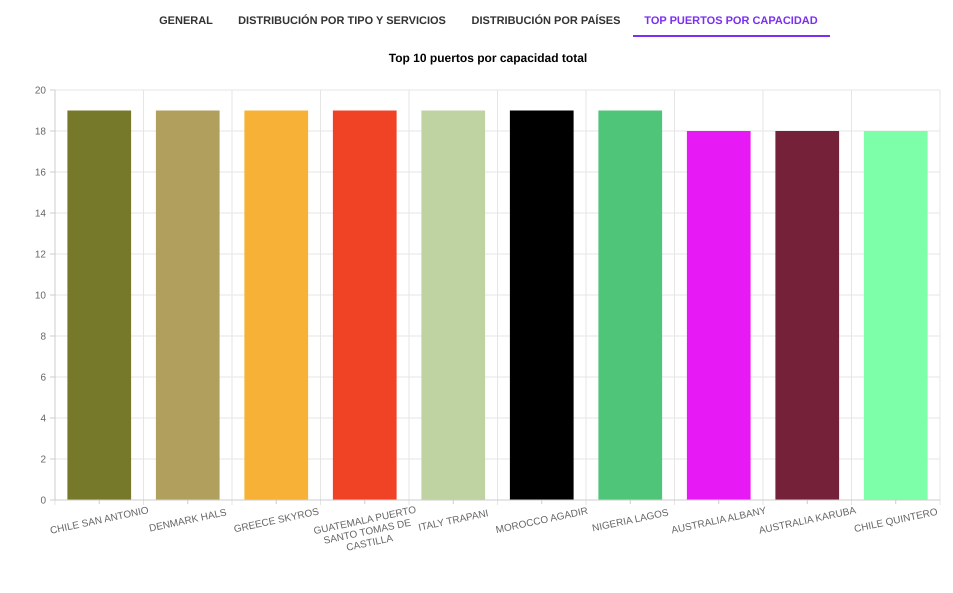  Describe the element at coordinates (453, 521) in the screenshot. I see `x-tick-label: ITALY TRAPANI` at that location.